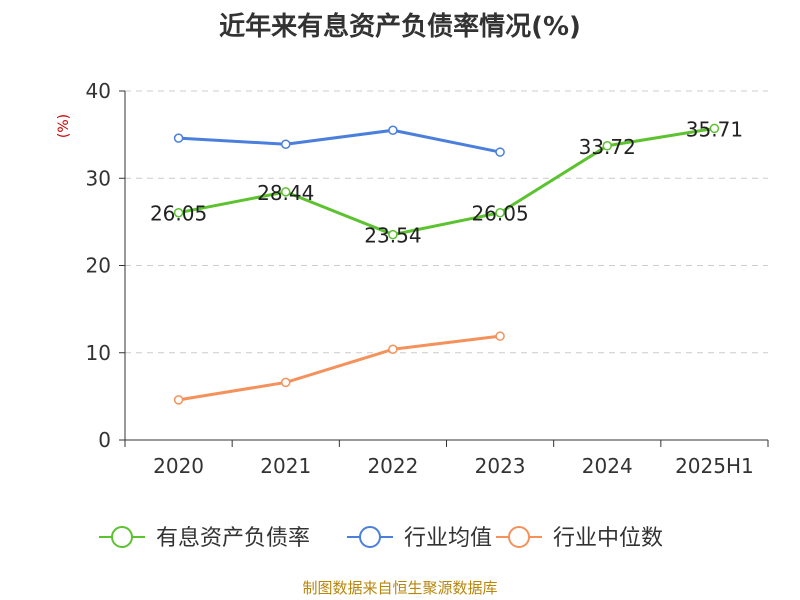  Describe the element at coordinates (104, 440) in the screenshot. I see `y-tick-label: 0` at that location.